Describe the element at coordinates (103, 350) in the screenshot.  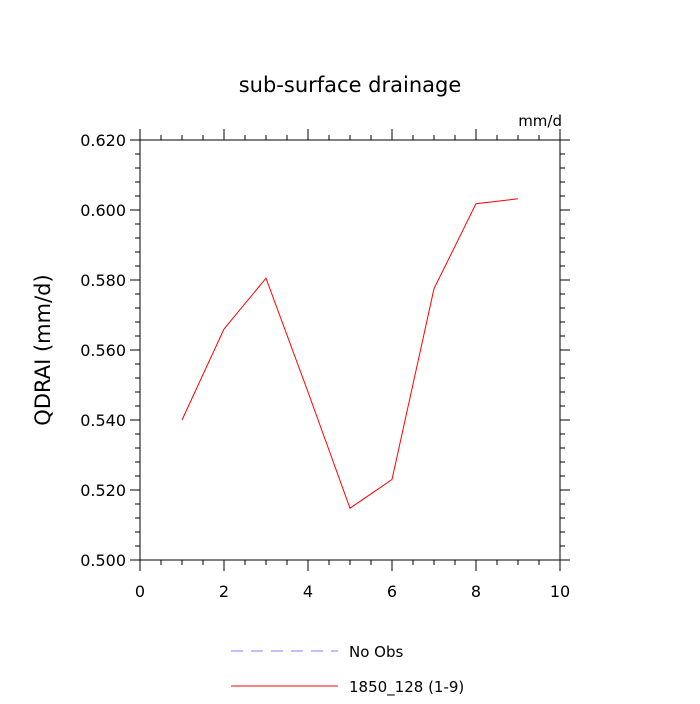
I see `y-tick-label: 0.560` at that location.